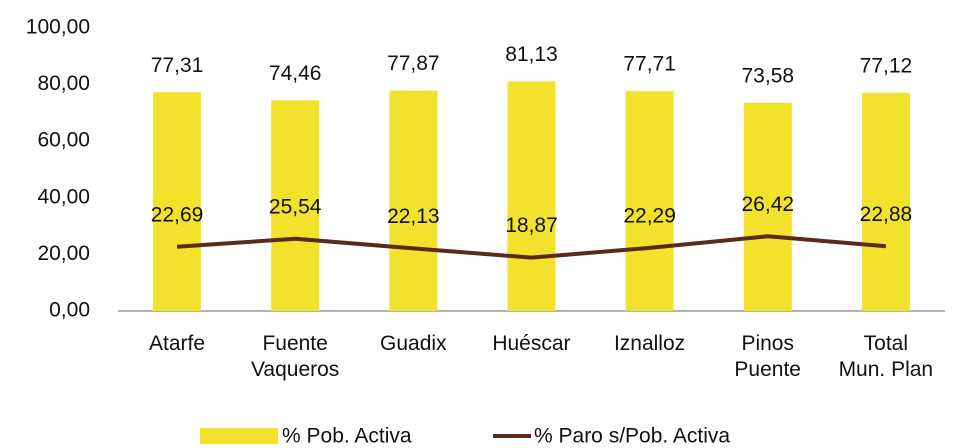  I want to click on y-tick-label: 20,00, so click(63, 253).